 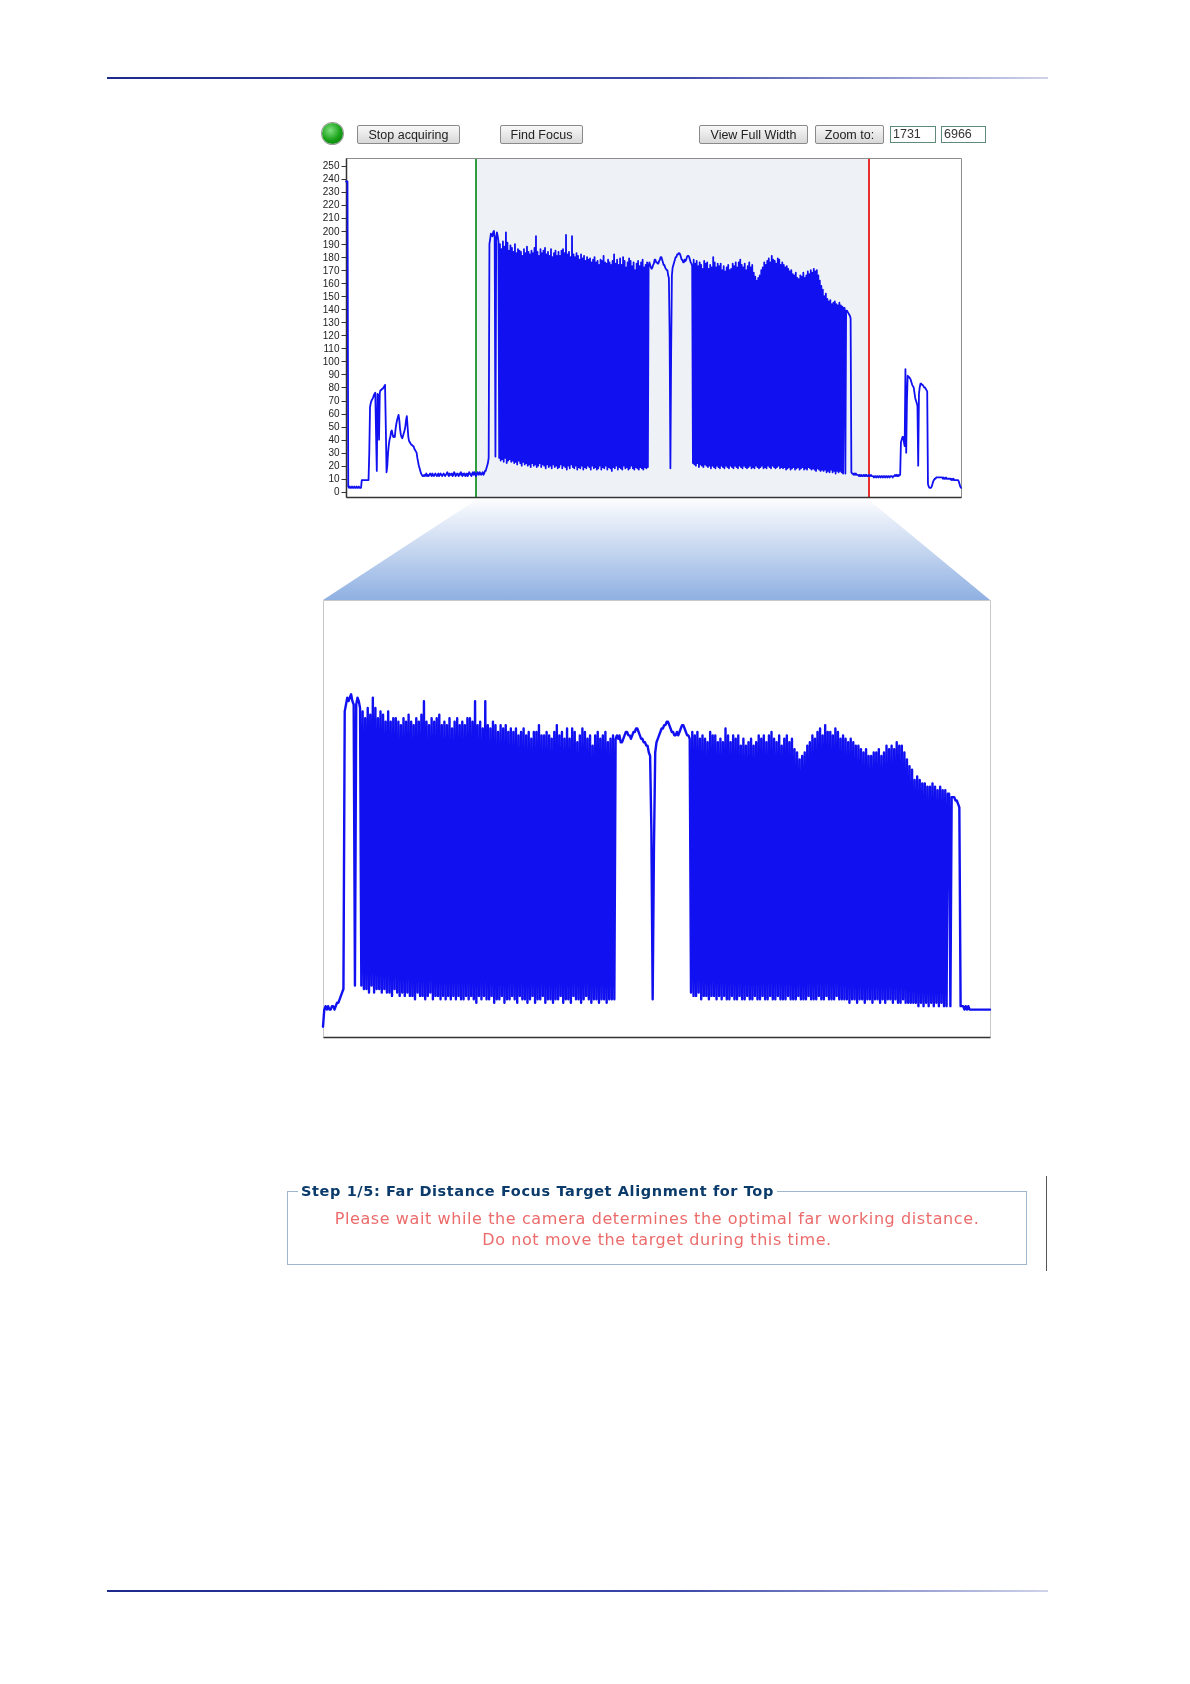 I want to click on y-tick-label: 70, so click(x=334, y=401).